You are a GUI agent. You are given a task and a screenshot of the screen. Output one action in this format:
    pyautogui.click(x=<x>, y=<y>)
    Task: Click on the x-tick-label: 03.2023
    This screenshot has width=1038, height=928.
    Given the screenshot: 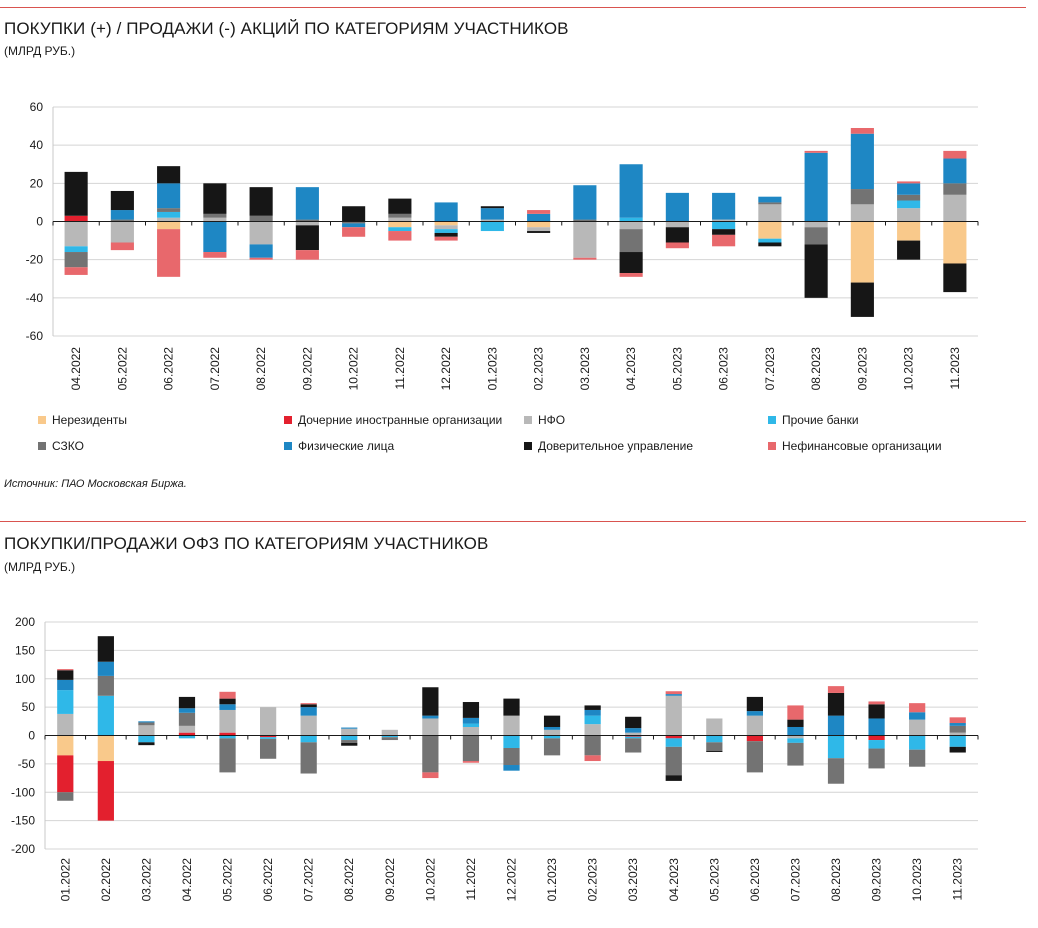 What is the action you would take?
    pyautogui.click(x=633, y=880)
    